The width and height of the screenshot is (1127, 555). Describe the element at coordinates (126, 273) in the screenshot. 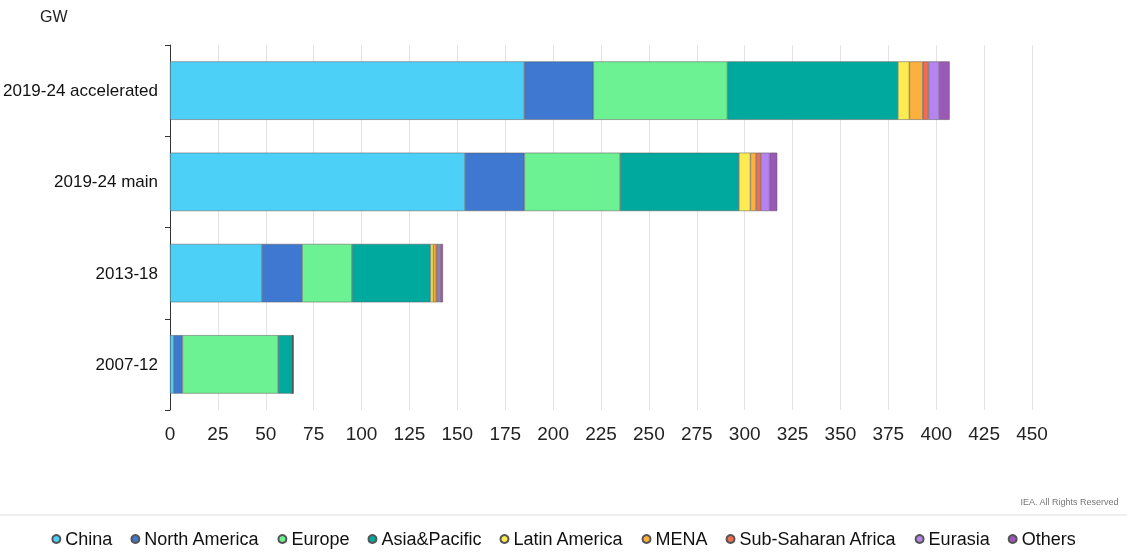

I see `y-tick-label: 2013-18` at that location.